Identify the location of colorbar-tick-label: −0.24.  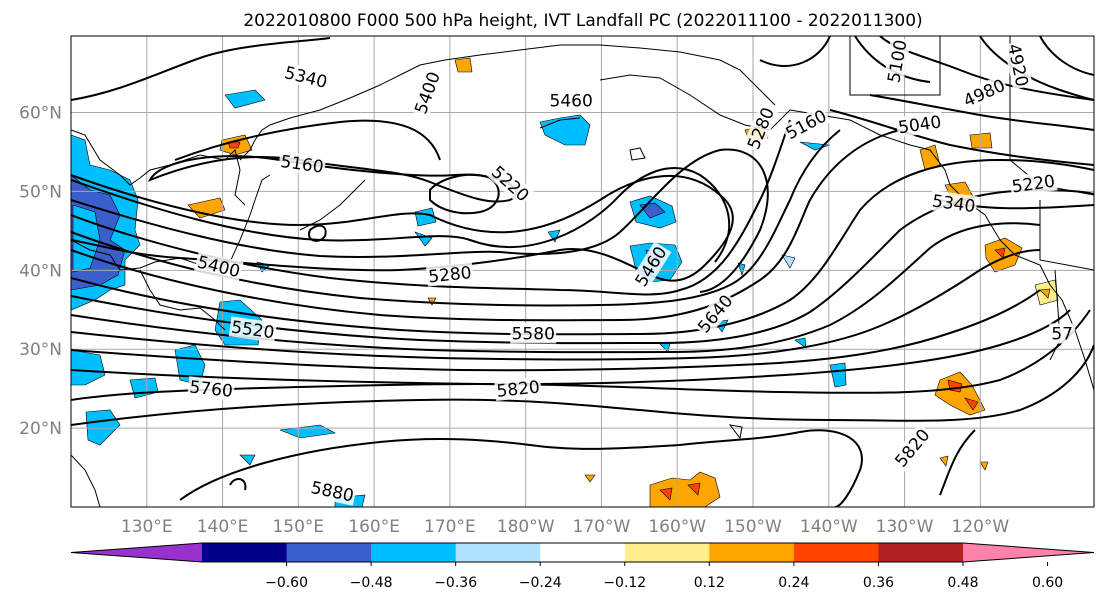
(540, 583).